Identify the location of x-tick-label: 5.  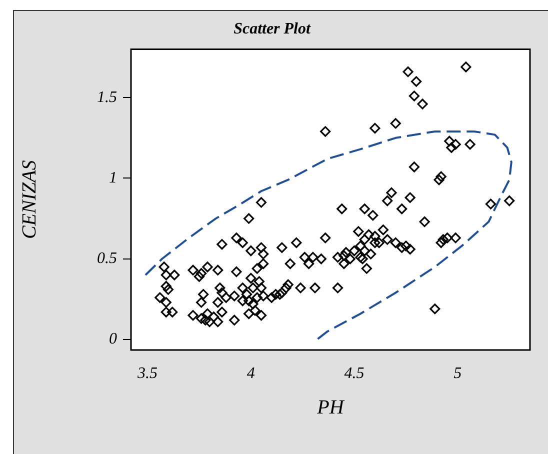
(458, 373).